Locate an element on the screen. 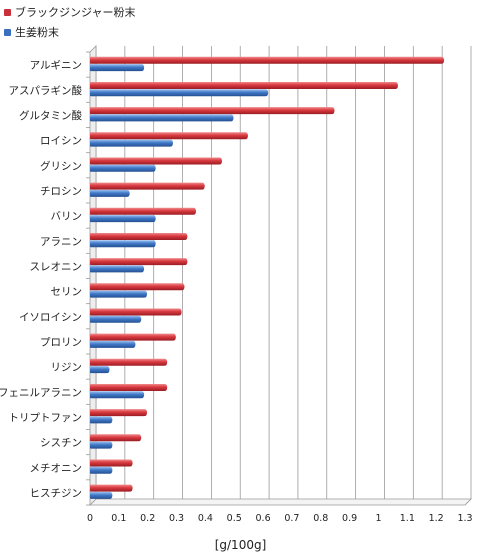  x-tick-label: 0.7 is located at coordinates (291, 518).